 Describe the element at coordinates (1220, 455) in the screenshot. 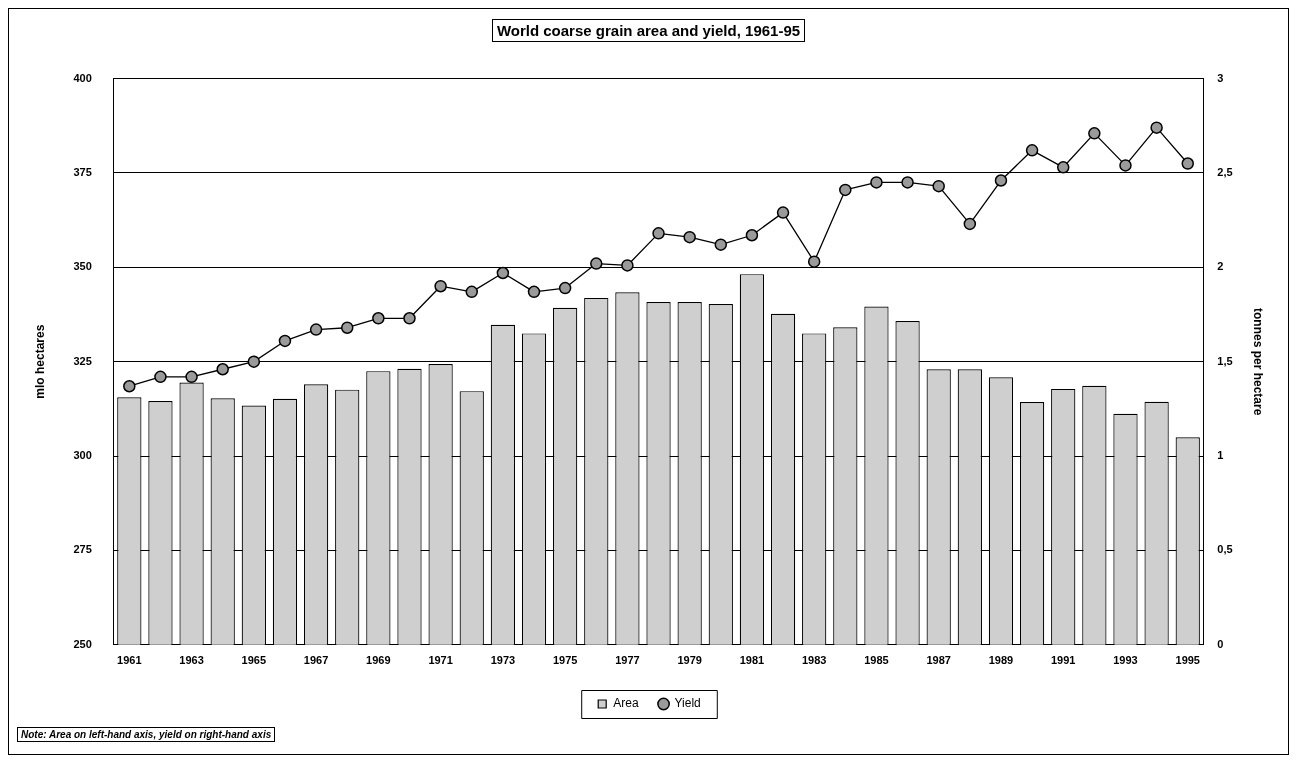

I see `y2-tick-label: 1` at that location.